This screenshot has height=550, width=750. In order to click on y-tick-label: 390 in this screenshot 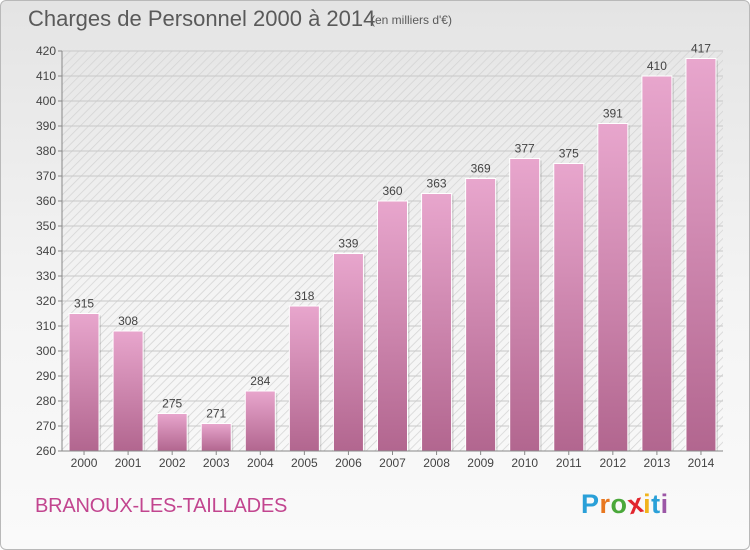, I will do `click(46, 126)`.